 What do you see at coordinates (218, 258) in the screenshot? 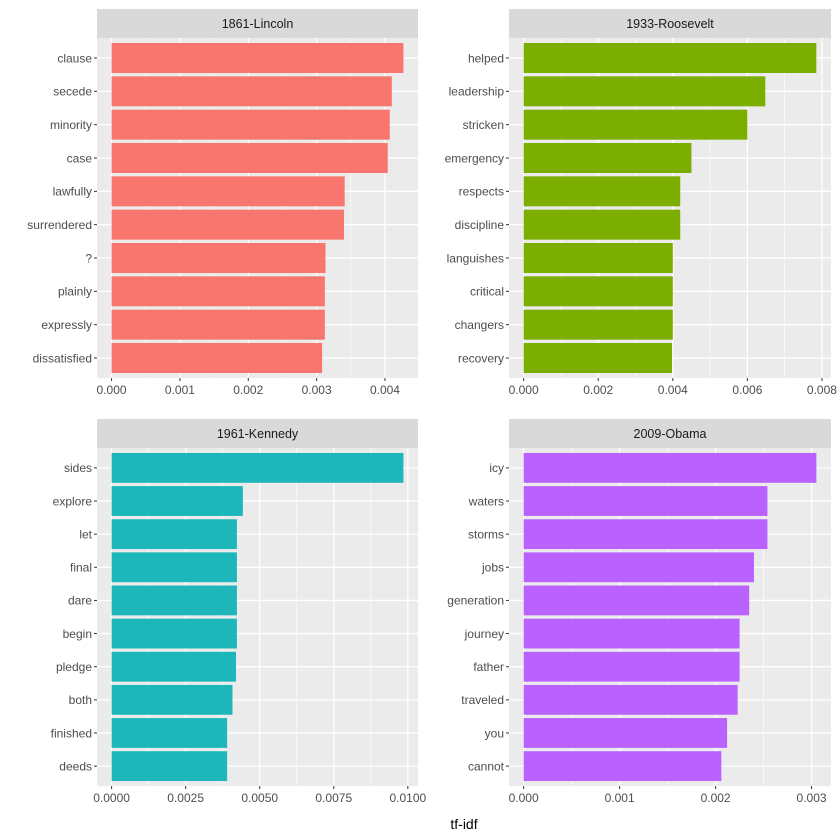
I see `bar-` at bounding box center [218, 258].